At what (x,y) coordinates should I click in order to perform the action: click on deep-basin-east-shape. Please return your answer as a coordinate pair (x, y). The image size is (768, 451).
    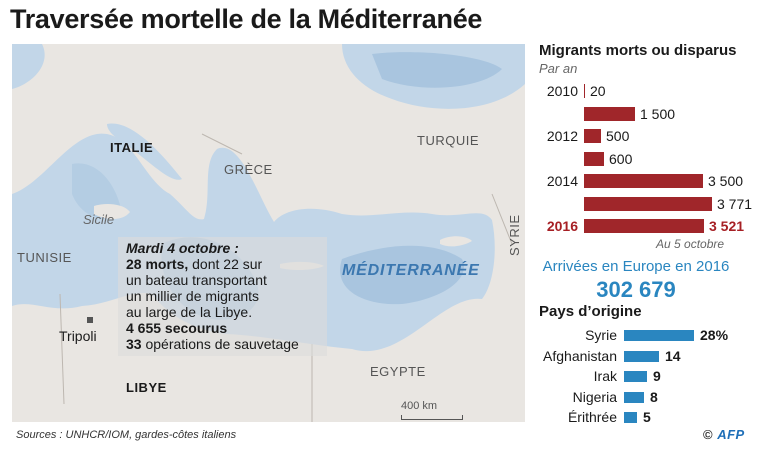
    Looking at the image, I should click on (402, 275).